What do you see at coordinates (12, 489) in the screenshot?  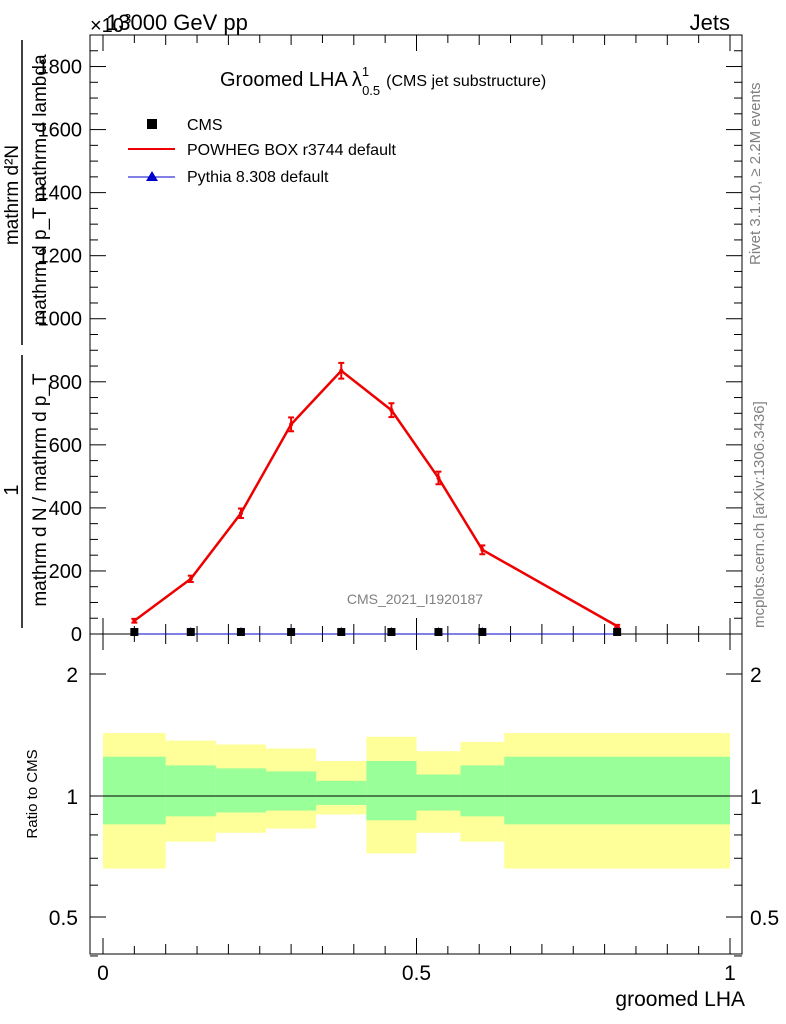 I see `y-label-numerator-1: 1` at bounding box center [12, 489].